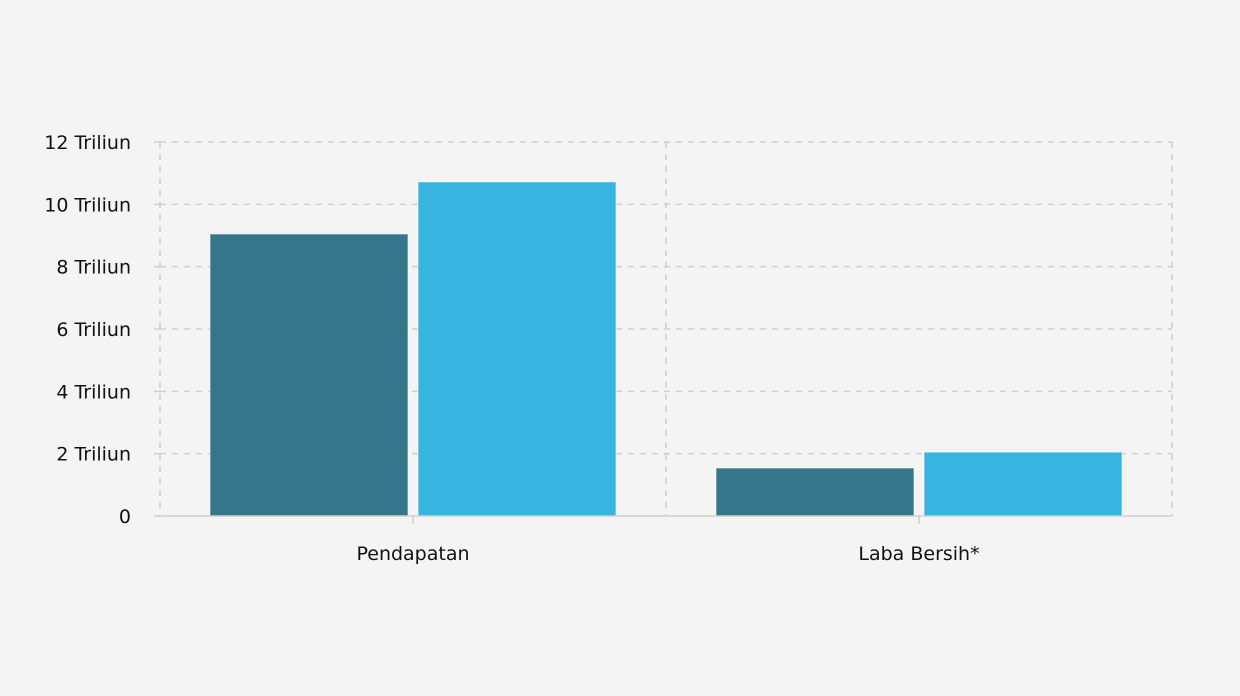 The width and height of the screenshot is (1240, 696). Describe the element at coordinates (815, 492) in the screenshot. I see `bar-1-laba-bersih-` at that location.